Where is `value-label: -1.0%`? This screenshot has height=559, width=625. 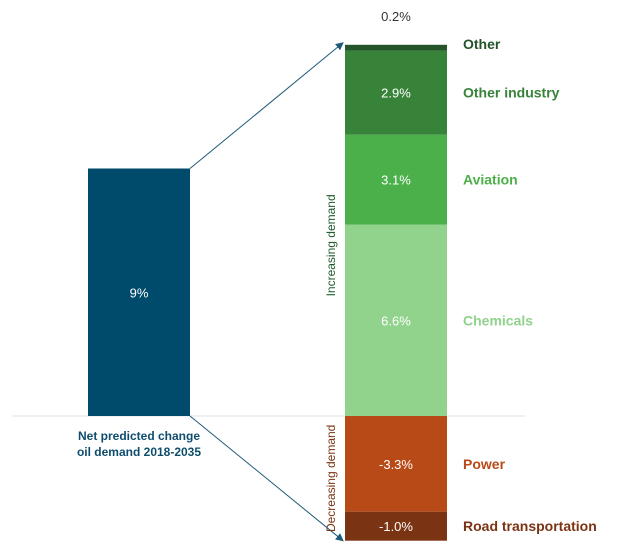
value-label: -1.0% is located at coordinates (396, 526).